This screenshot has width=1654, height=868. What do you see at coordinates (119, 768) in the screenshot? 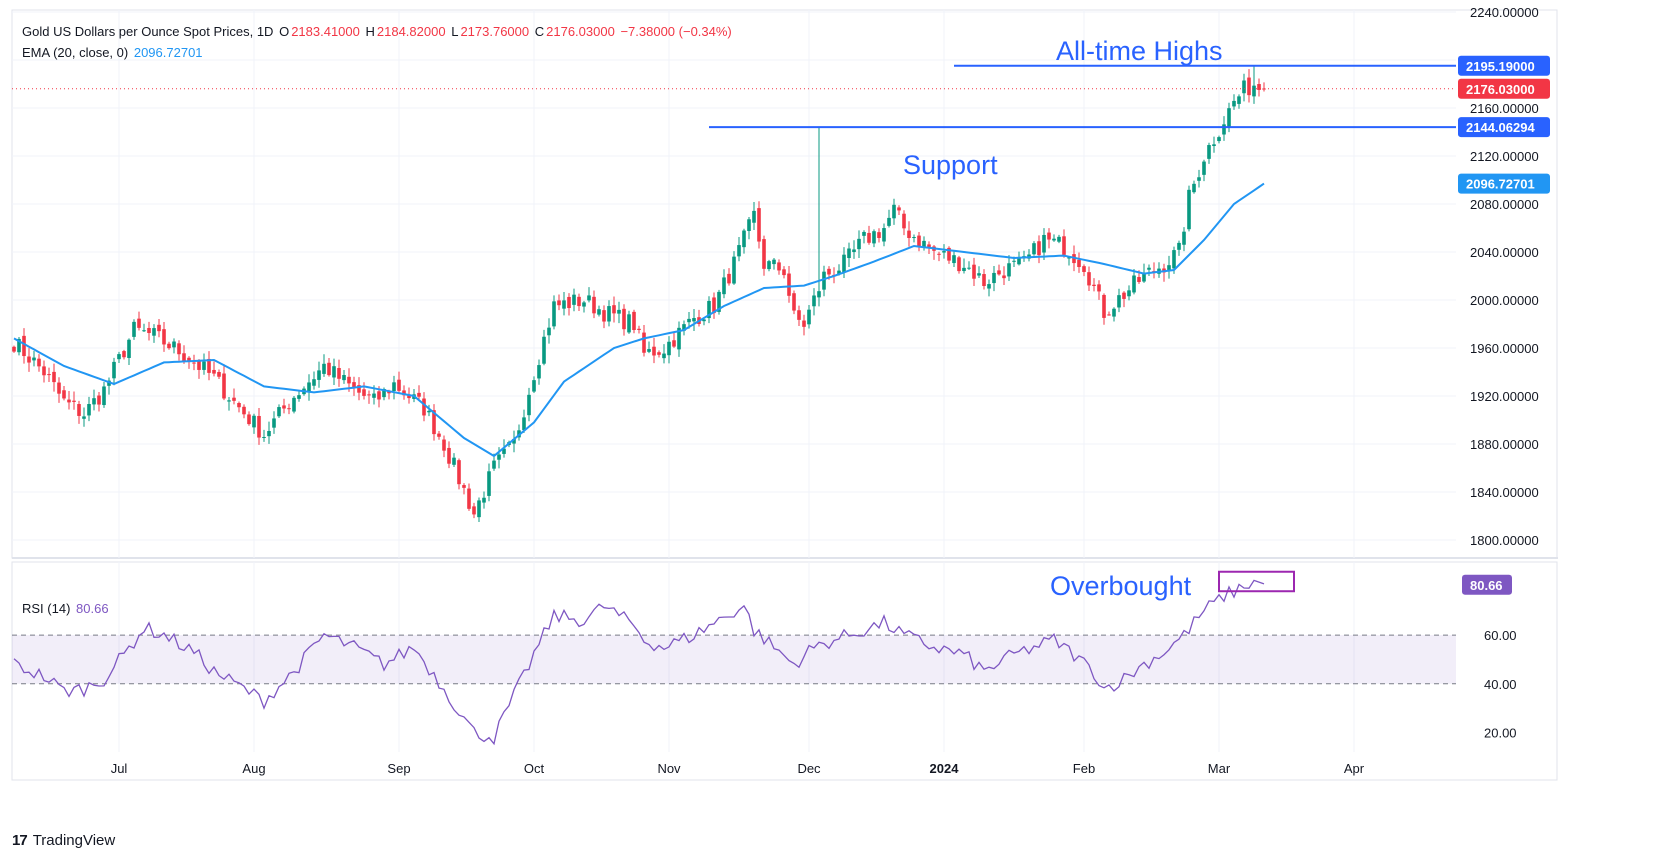
I see `time-tick-label: Jul` at bounding box center [119, 768].